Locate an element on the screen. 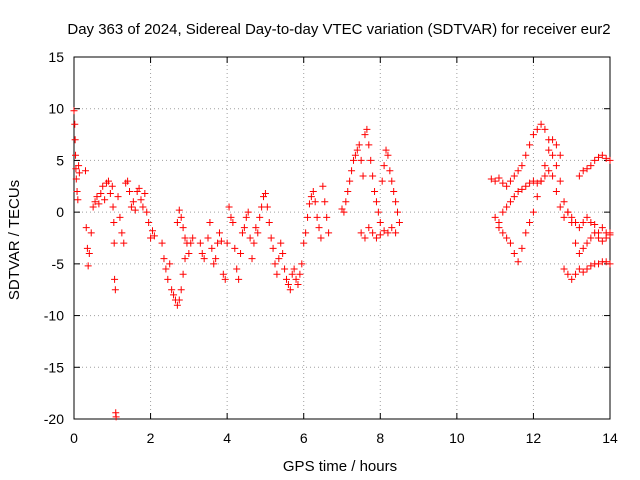 The height and width of the screenshot is (480, 640). x-tick-label: 12 is located at coordinates (534, 438).